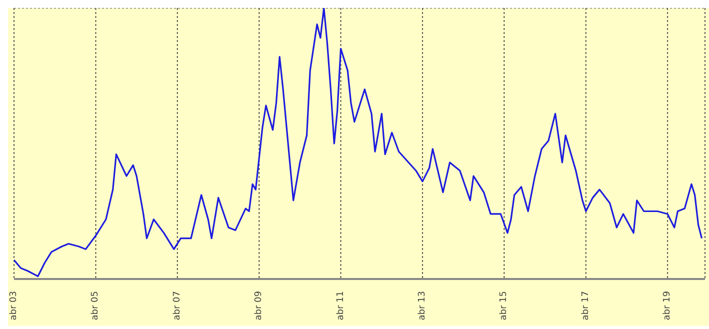 The width and height of the screenshot is (709, 329). What do you see at coordinates (14, 305) in the screenshot?
I see `x-tick-label: abr 03` at bounding box center [14, 305].